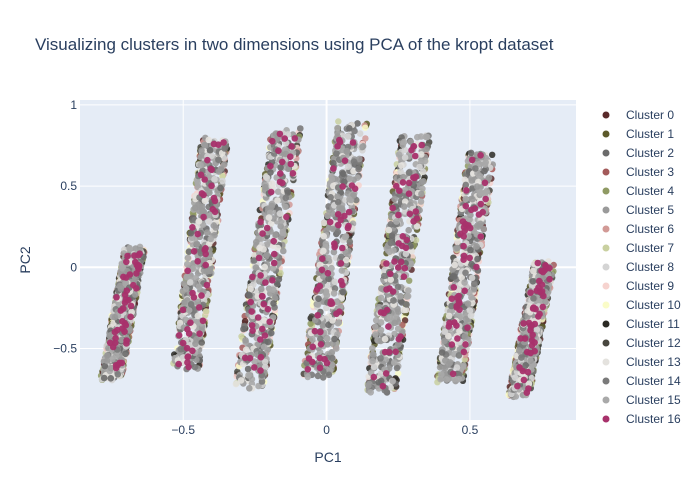 This screenshot has height=500, width=700. What do you see at coordinates (638, 153) in the screenshot?
I see `legend-item: Cluster 2` at bounding box center [638, 153].